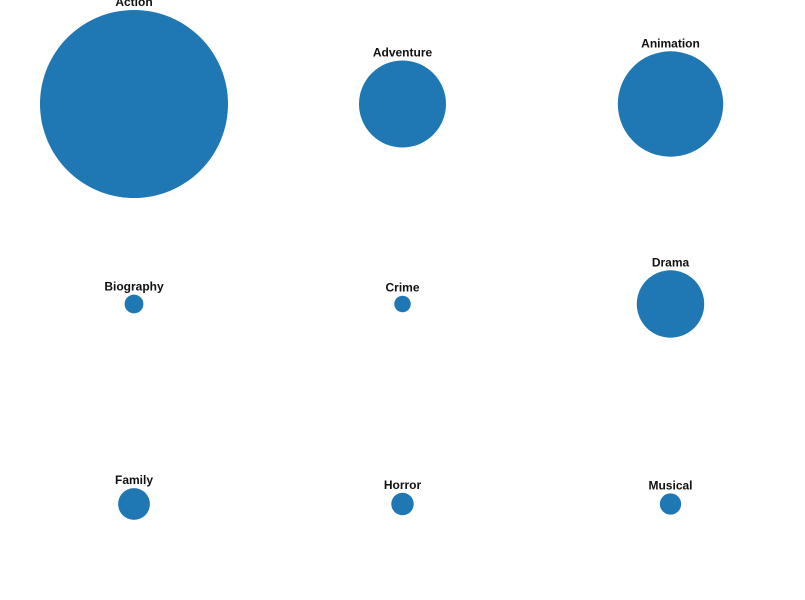  What do you see at coordinates (670, 504) in the screenshot?
I see `bubble-musical` at bounding box center [670, 504].